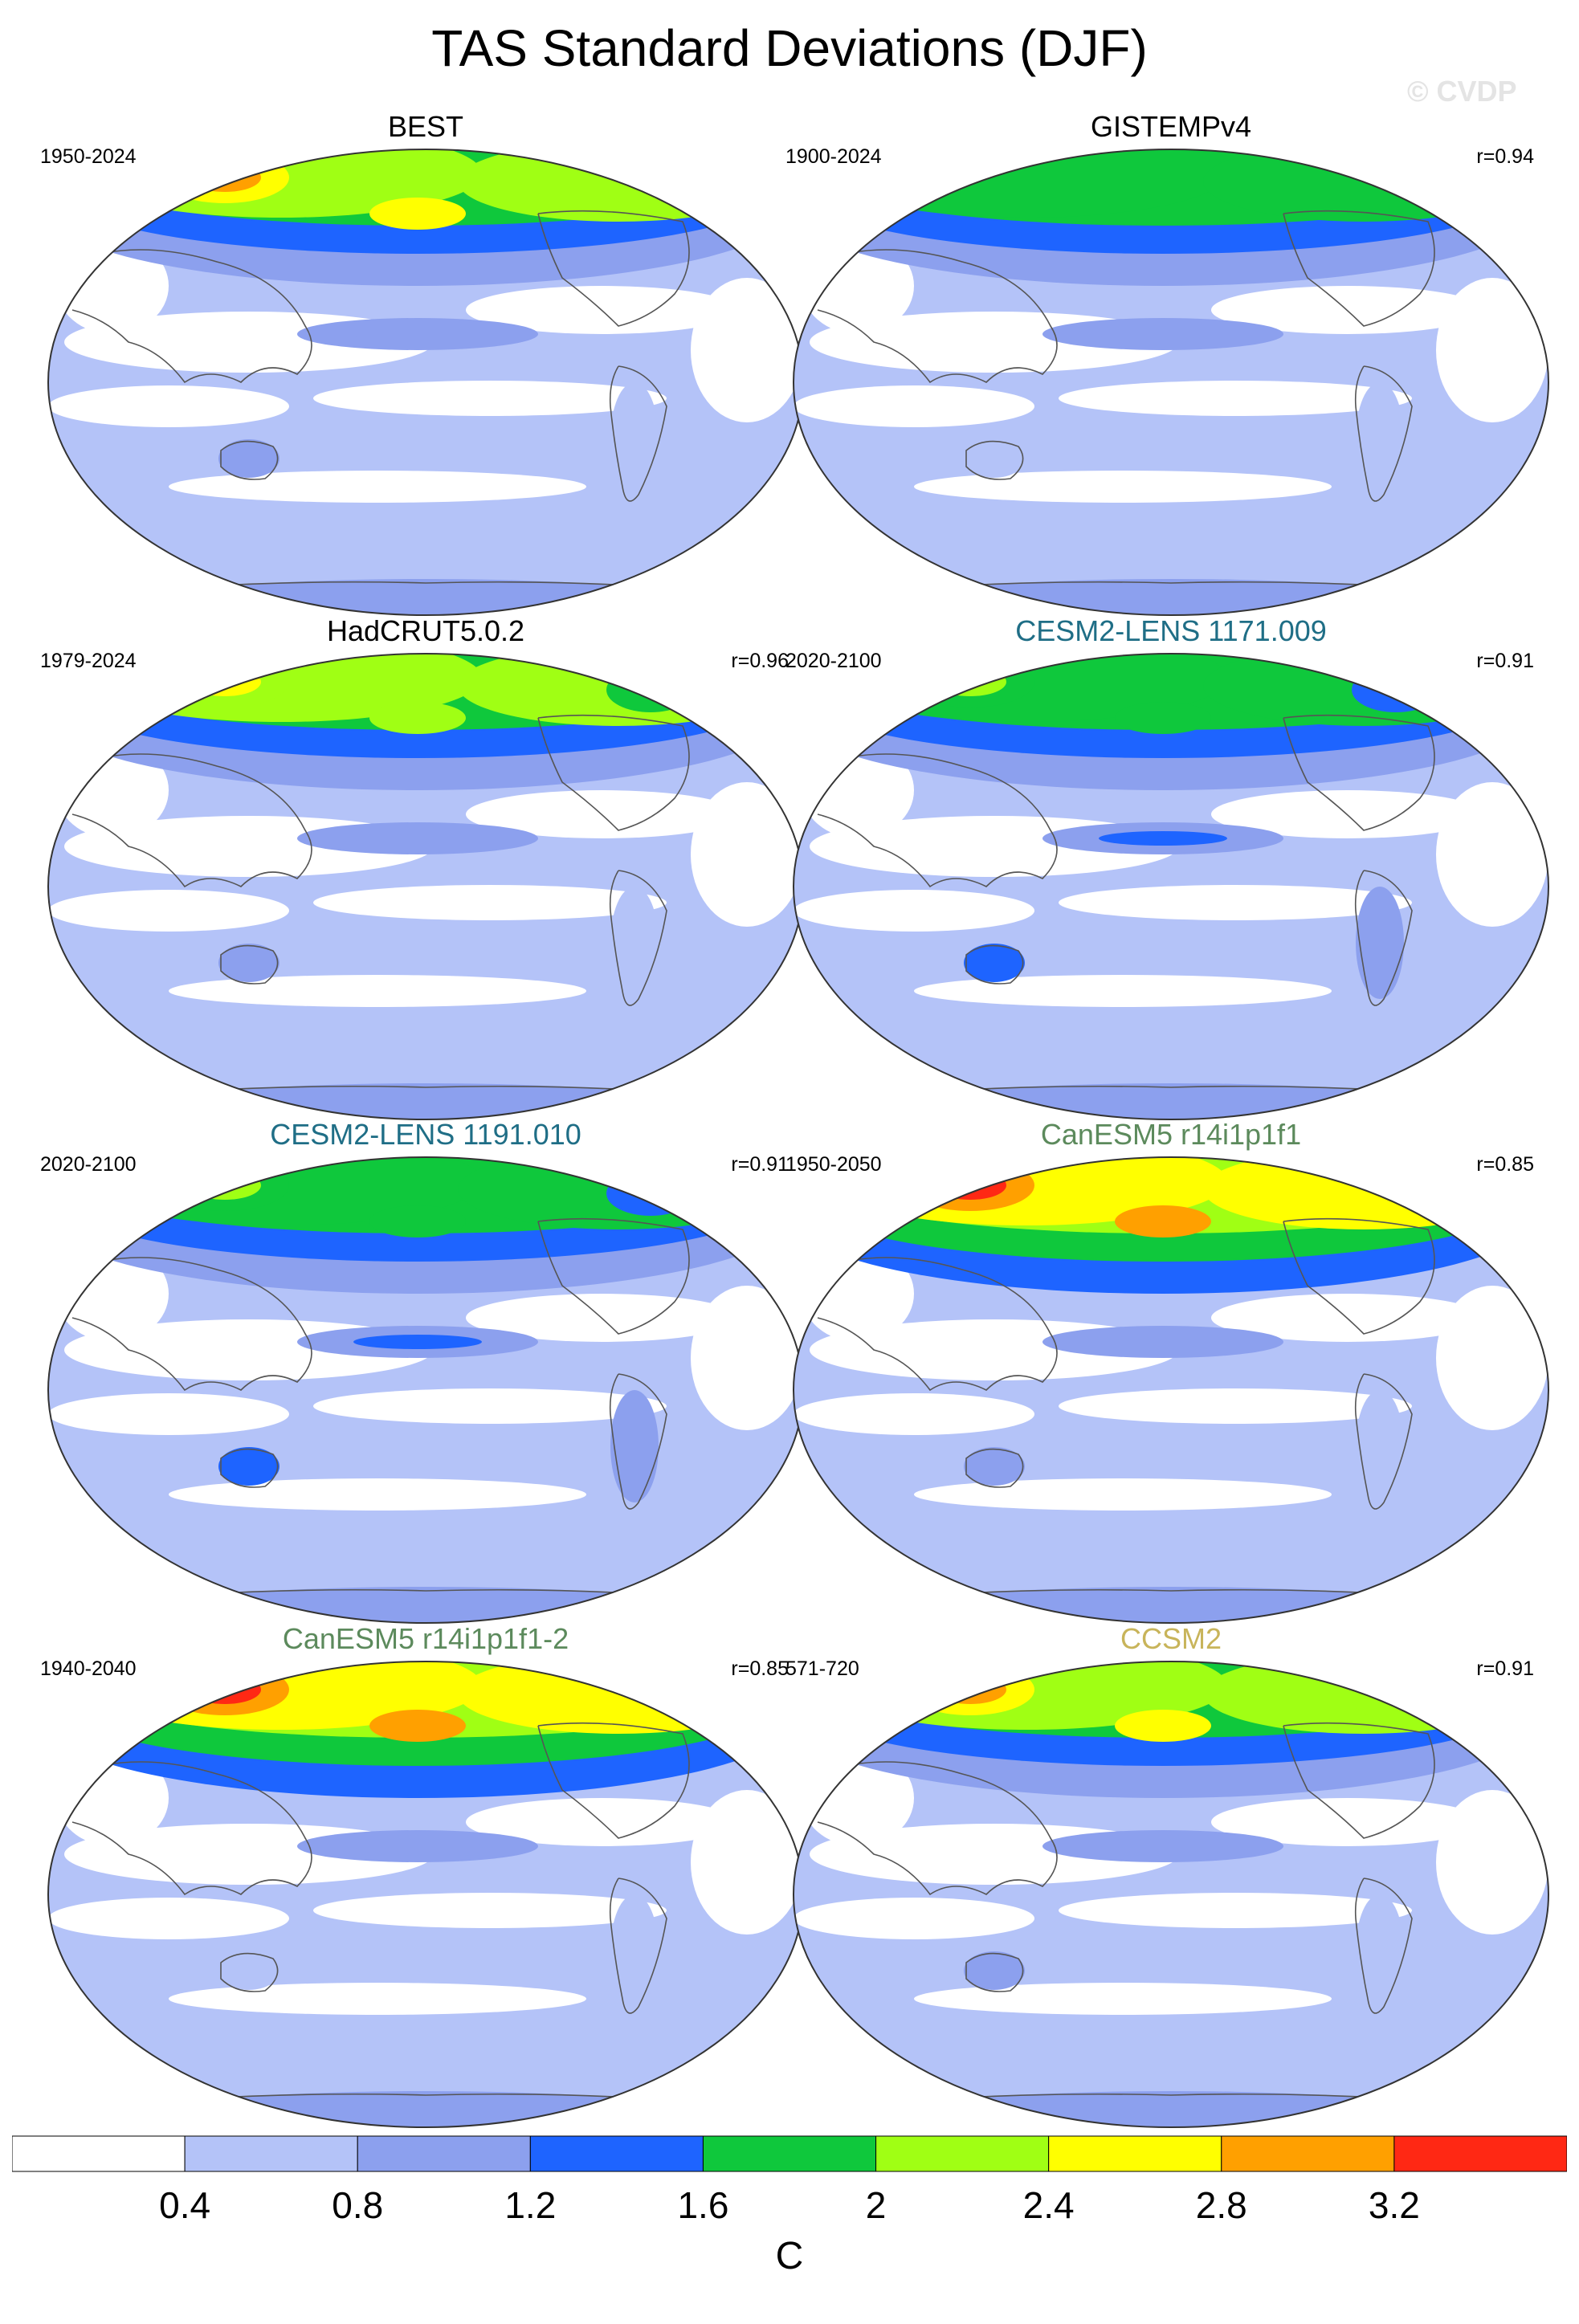 The image size is (1579, 2324). I want to click on panel-title: BEST, so click(425, 127).